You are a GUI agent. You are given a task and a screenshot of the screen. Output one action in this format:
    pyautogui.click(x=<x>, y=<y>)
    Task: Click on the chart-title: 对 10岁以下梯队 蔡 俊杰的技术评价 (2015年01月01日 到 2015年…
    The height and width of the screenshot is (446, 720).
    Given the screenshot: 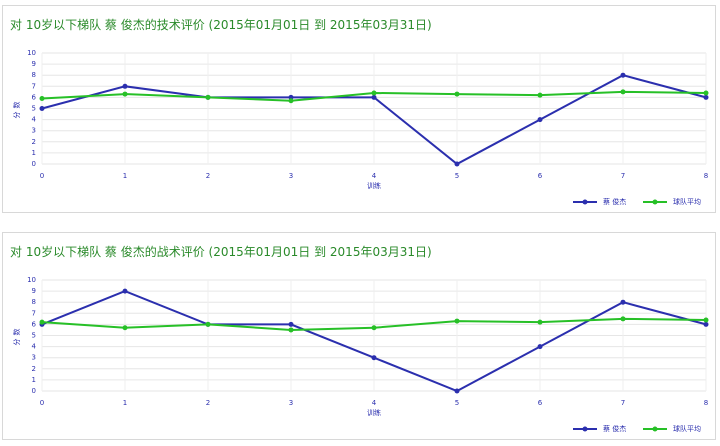 What is the action you would take?
    pyautogui.click(x=221, y=25)
    